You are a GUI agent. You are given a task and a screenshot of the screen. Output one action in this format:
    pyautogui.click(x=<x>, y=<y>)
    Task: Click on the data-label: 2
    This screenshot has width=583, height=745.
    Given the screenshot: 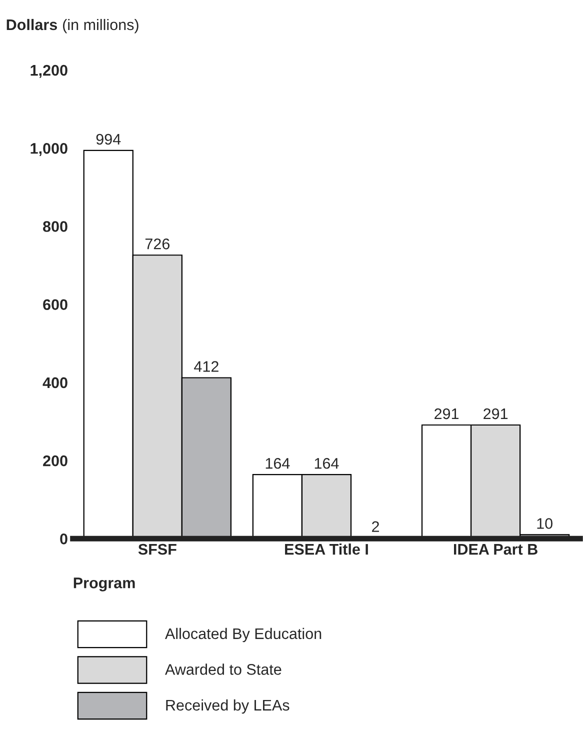 What is the action you would take?
    pyautogui.click(x=375, y=526)
    